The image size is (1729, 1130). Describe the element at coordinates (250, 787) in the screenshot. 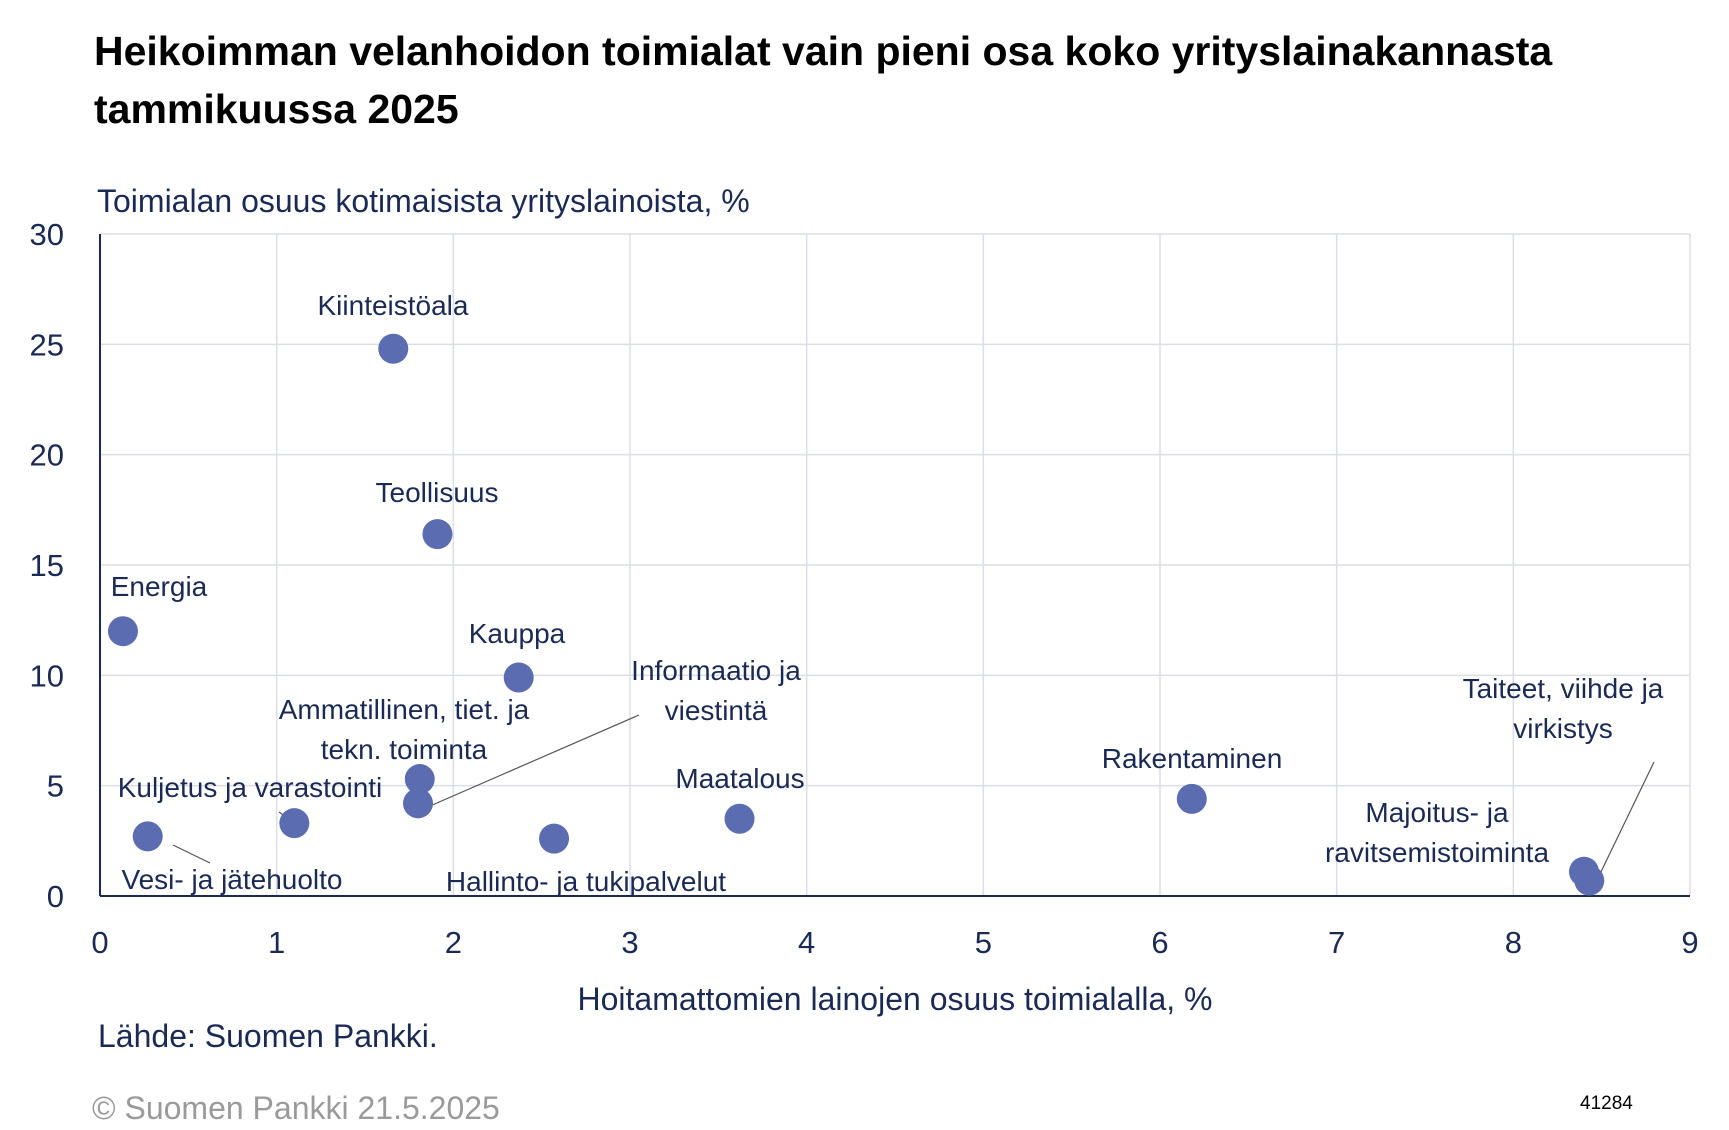

I see `data-label-kuljetus-ja-varastointi: Kuljetus ja varastointi` at that location.